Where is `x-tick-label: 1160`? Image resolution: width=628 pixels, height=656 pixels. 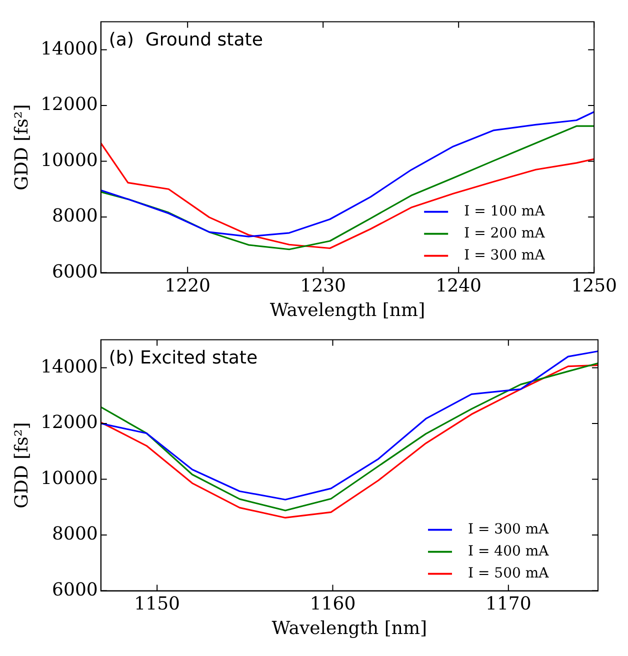
x-tick-label: 1160 is located at coordinates (333, 603).